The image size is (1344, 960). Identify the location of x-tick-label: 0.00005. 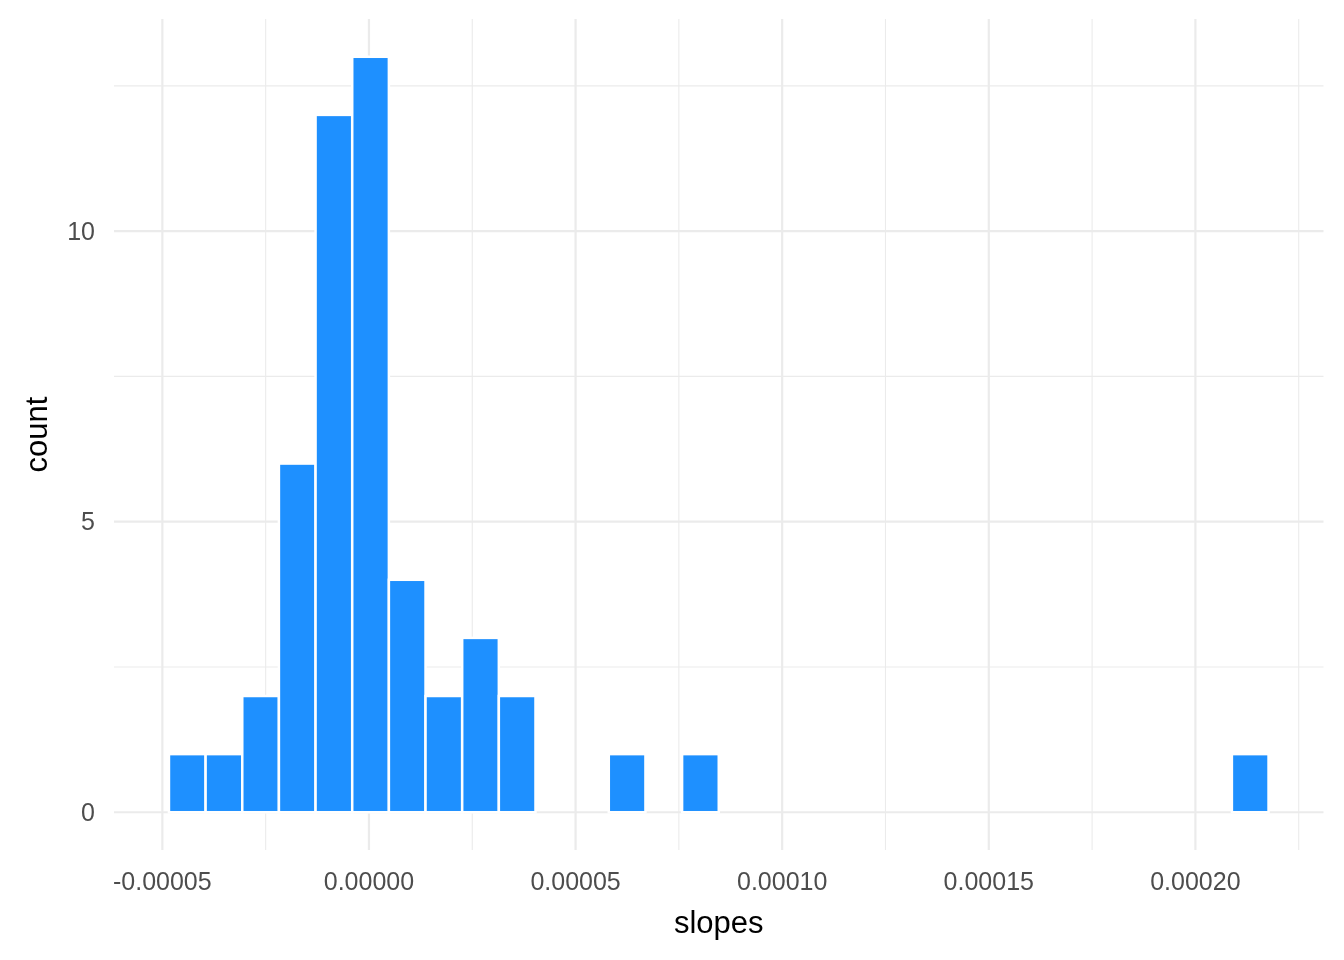
(575, 881).